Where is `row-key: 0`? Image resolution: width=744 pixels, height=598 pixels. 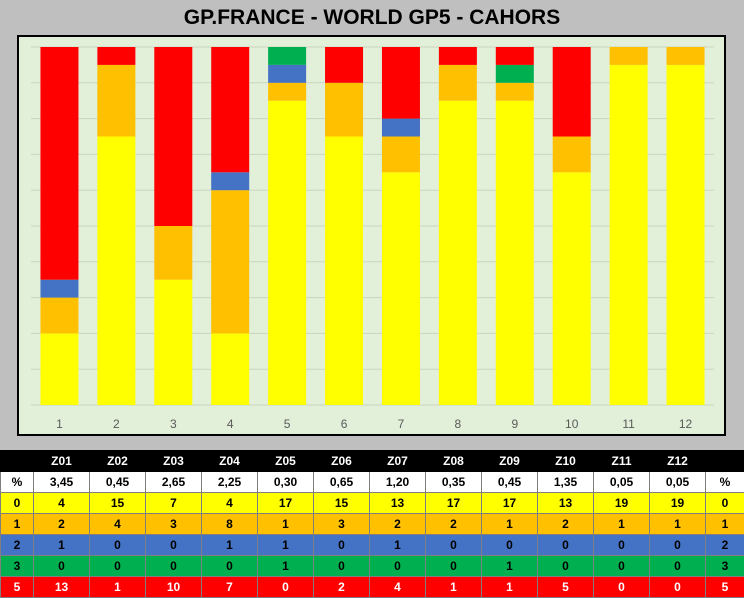 row-key: 0 is located at coordinates (17, 503).